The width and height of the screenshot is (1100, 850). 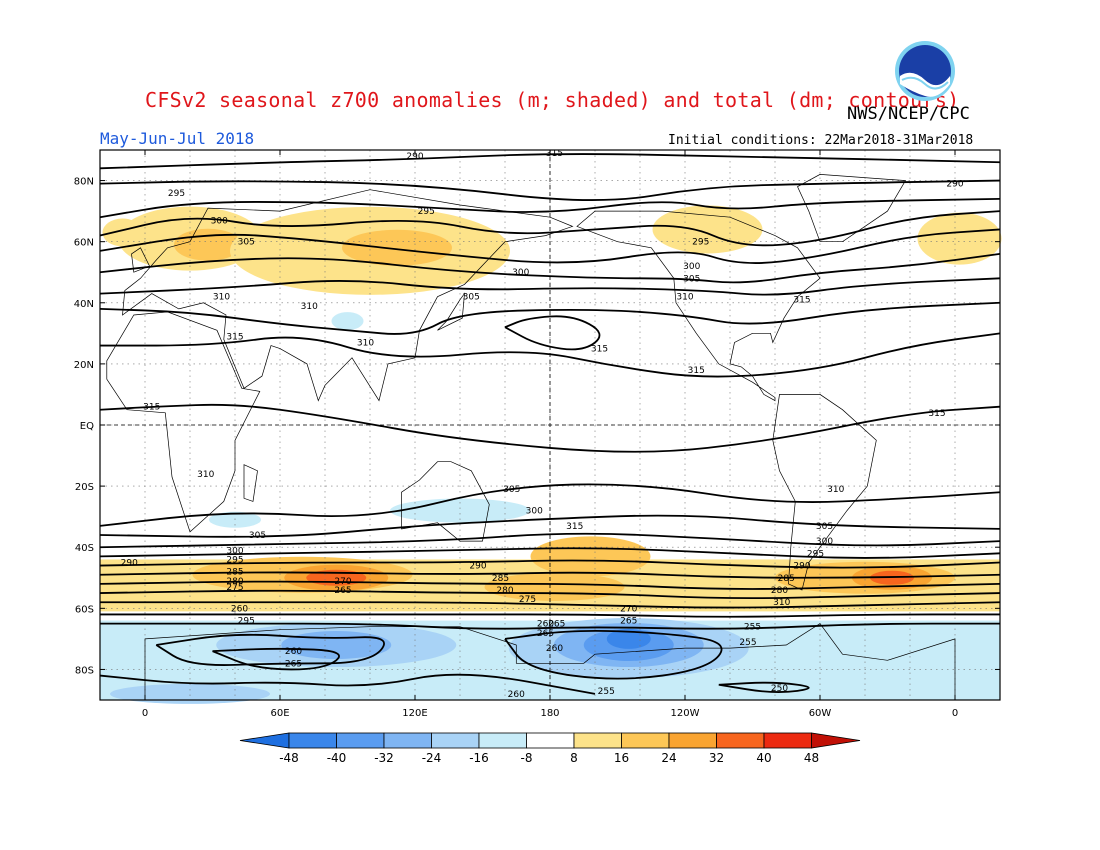 What do you see at coordinates (250, 483) in the screenshot?
I see `madagascar-coast` at bounding box center [250, 483].